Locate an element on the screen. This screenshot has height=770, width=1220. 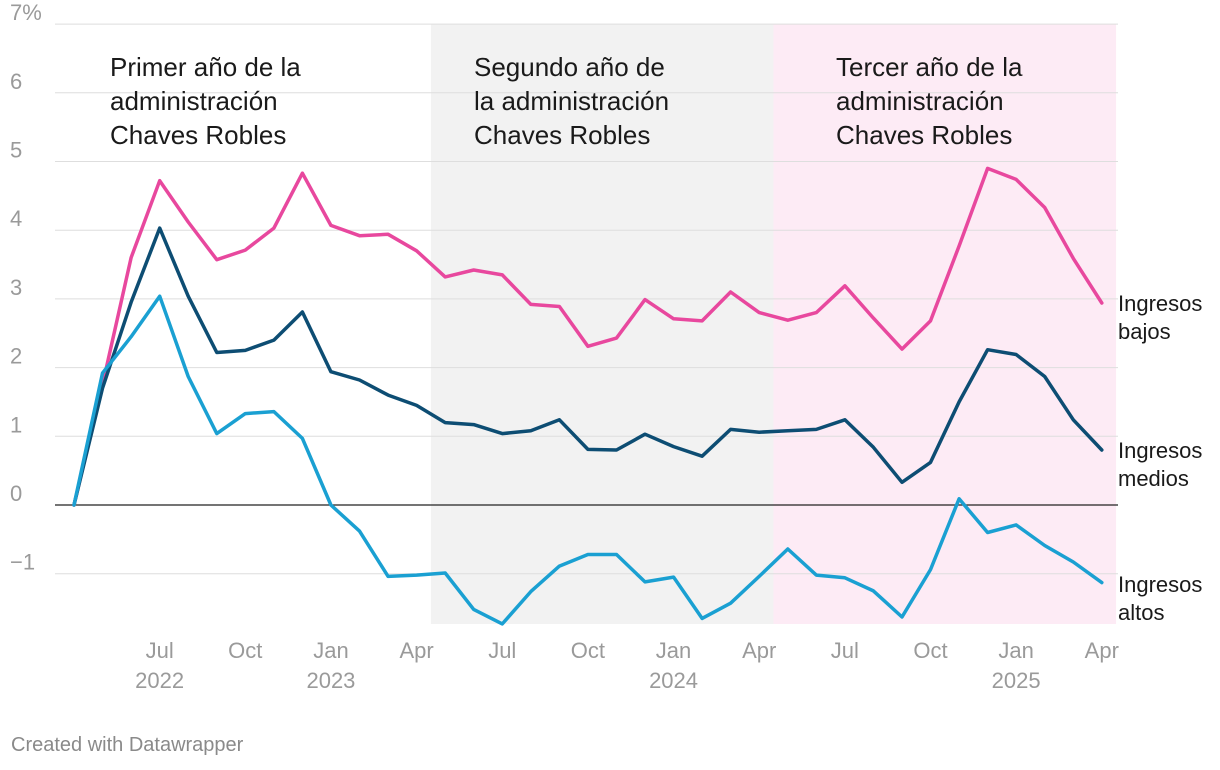
x-tick-year: 2025 is located at coordinates (1016, 680).